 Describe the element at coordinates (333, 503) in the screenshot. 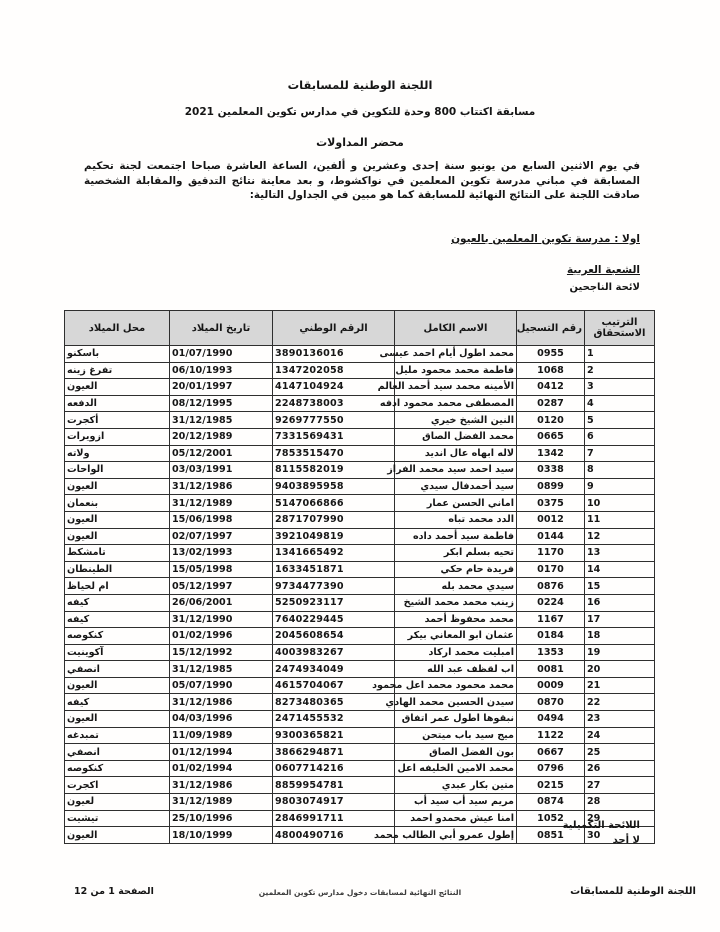

I see `cell-natid: 5147066866` at that location.